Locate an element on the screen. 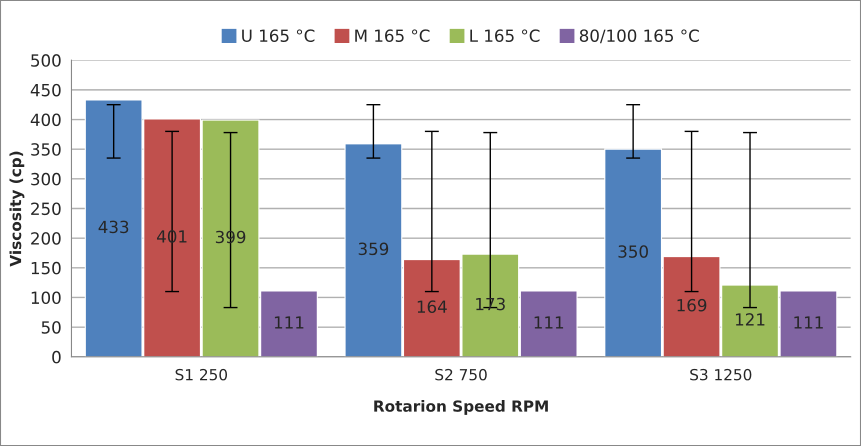 The height and width of the screenshot is (446, 861). y-tick-label: 50 is located at coordinates (51, 327).